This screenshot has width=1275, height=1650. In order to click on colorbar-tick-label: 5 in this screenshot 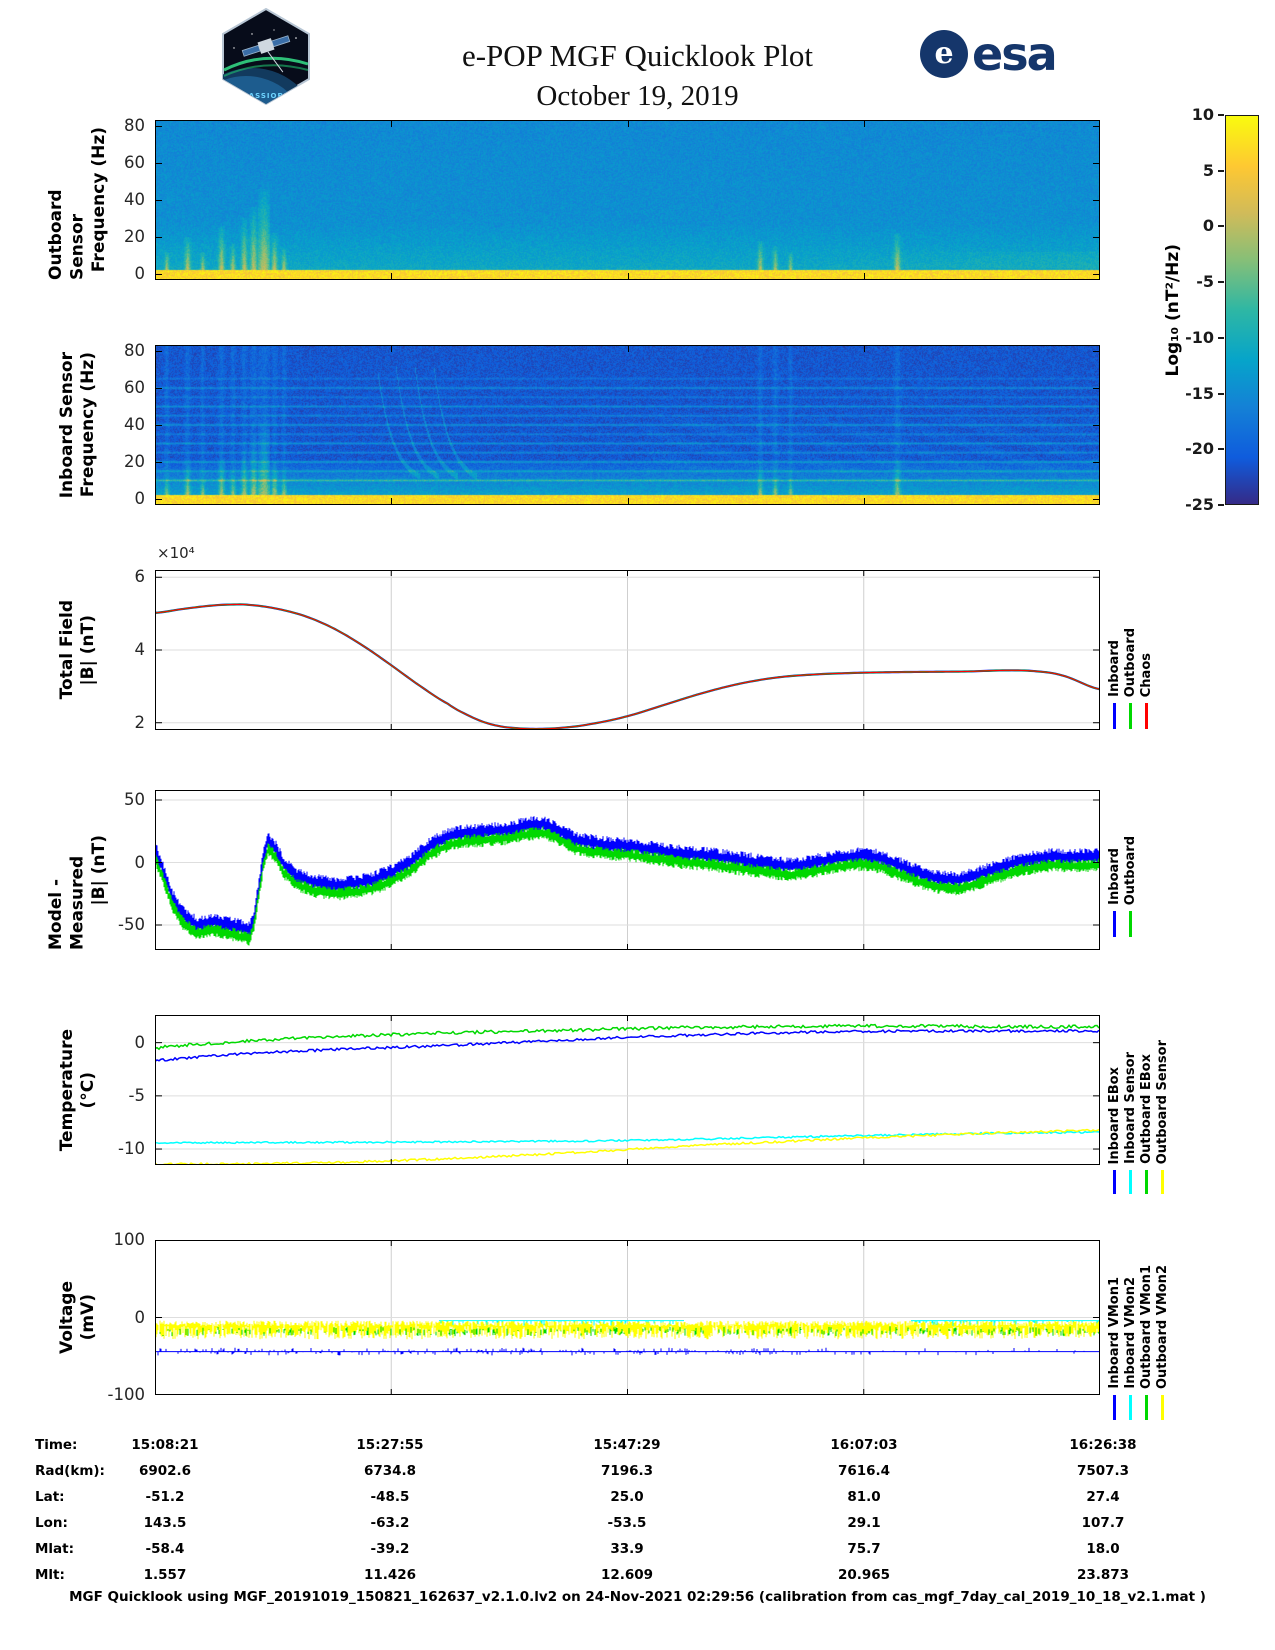, I will do `click(1208, 170)`.